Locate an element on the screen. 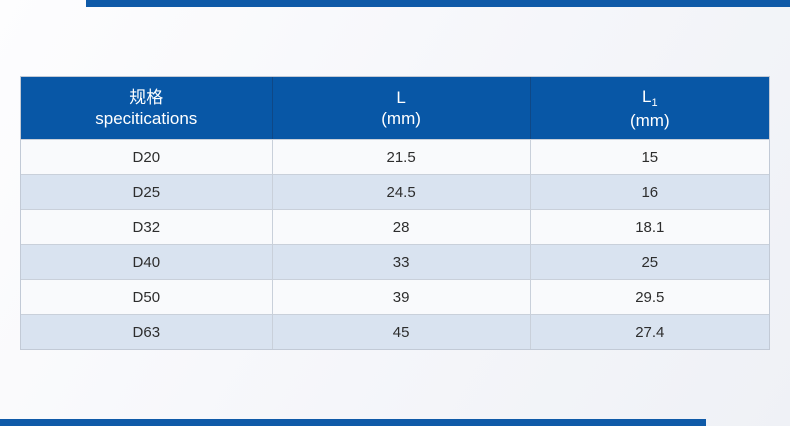 The width and height of the screenshot is (790, 426). table-row: D20 21.5 15 is located at coordinates (395, 156).